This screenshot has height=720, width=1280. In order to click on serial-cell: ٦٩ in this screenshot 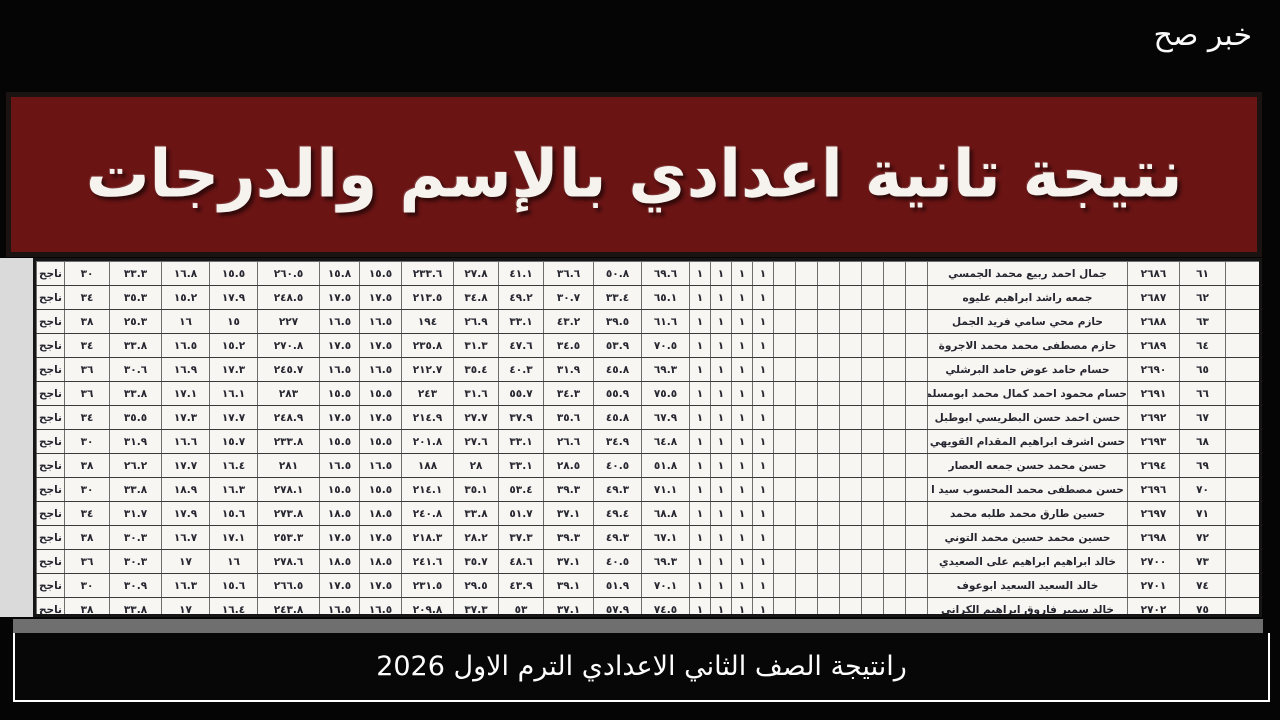, I will do `click(1202, 465)`.